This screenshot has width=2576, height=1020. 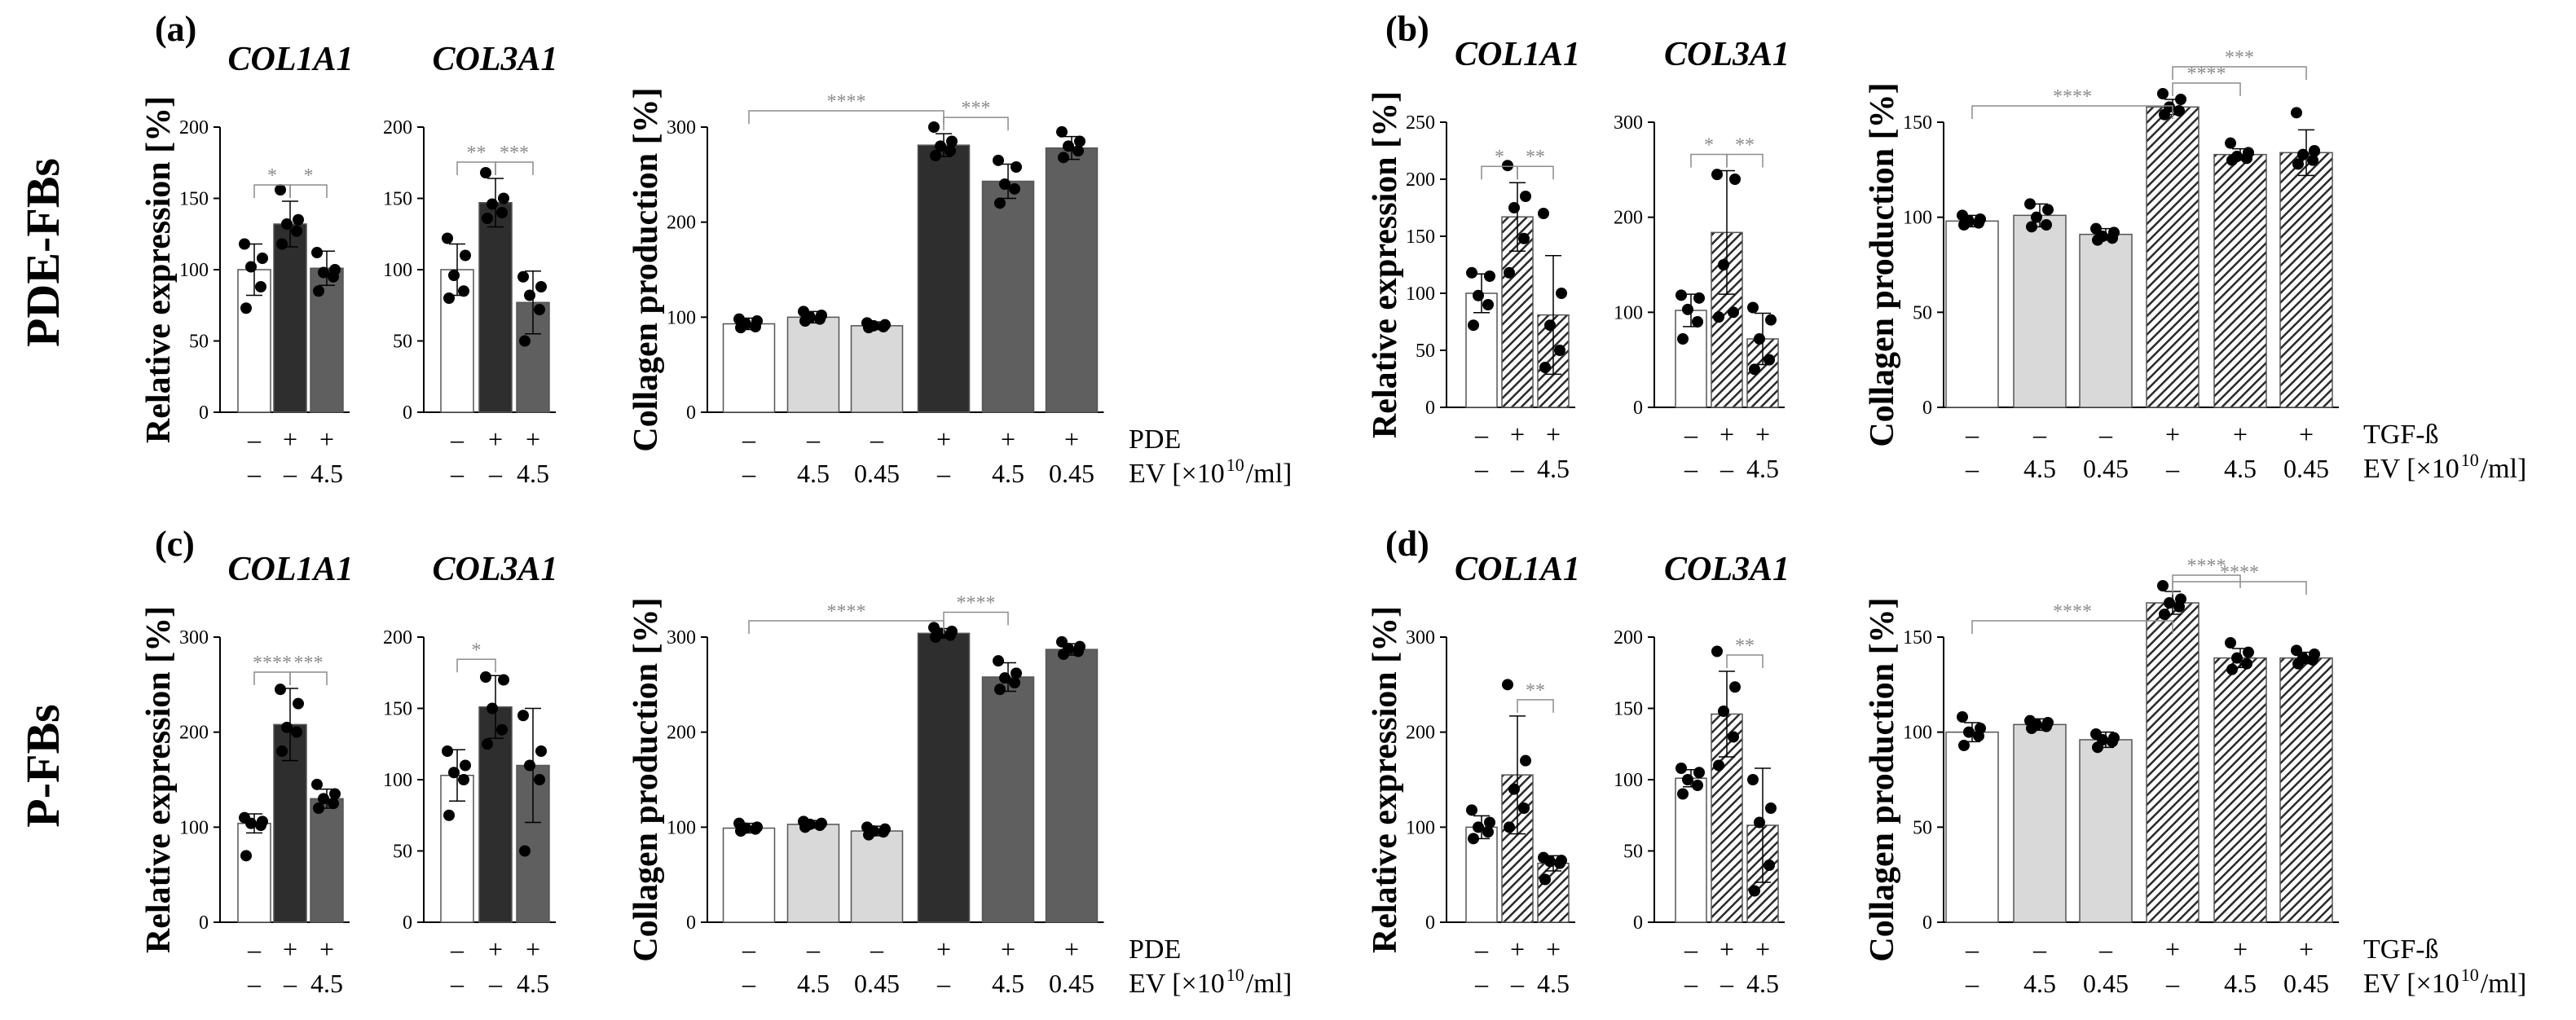 What do you see at coordinates (398, 781) in the screenshot?
I see `y-tick-label: 100` at bounding box center [398, 781].